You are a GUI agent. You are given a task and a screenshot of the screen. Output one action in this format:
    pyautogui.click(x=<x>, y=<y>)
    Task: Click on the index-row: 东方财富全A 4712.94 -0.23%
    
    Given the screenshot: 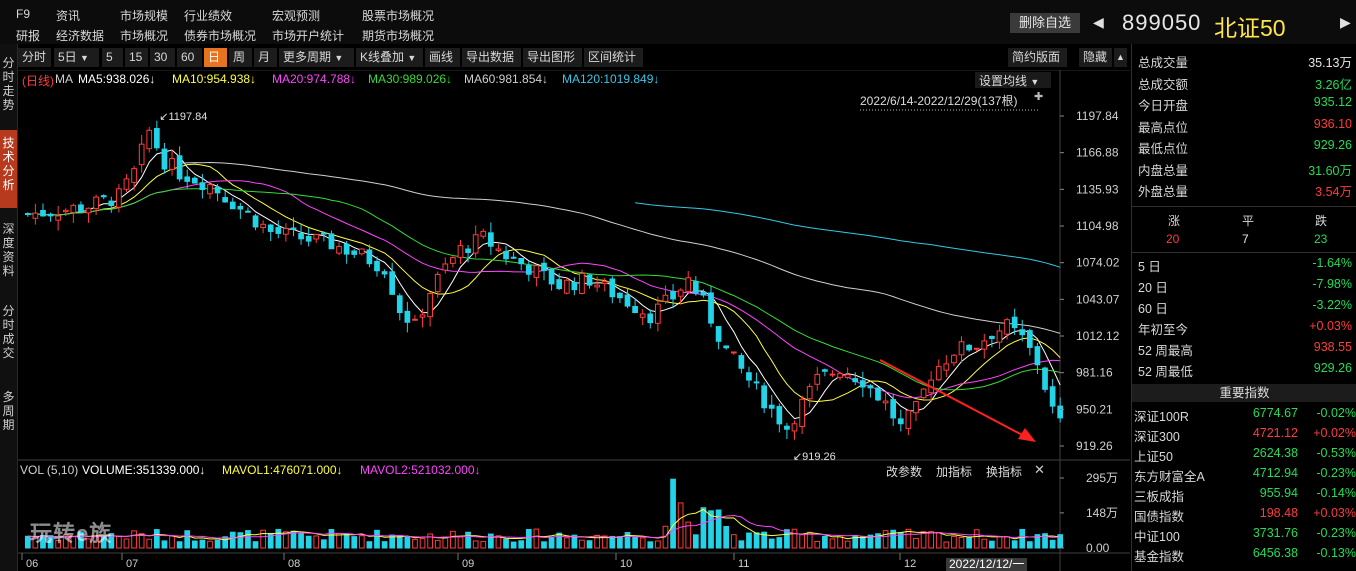 What is the action you would take?
    pyautogui.click(x=1245, y=476)
    